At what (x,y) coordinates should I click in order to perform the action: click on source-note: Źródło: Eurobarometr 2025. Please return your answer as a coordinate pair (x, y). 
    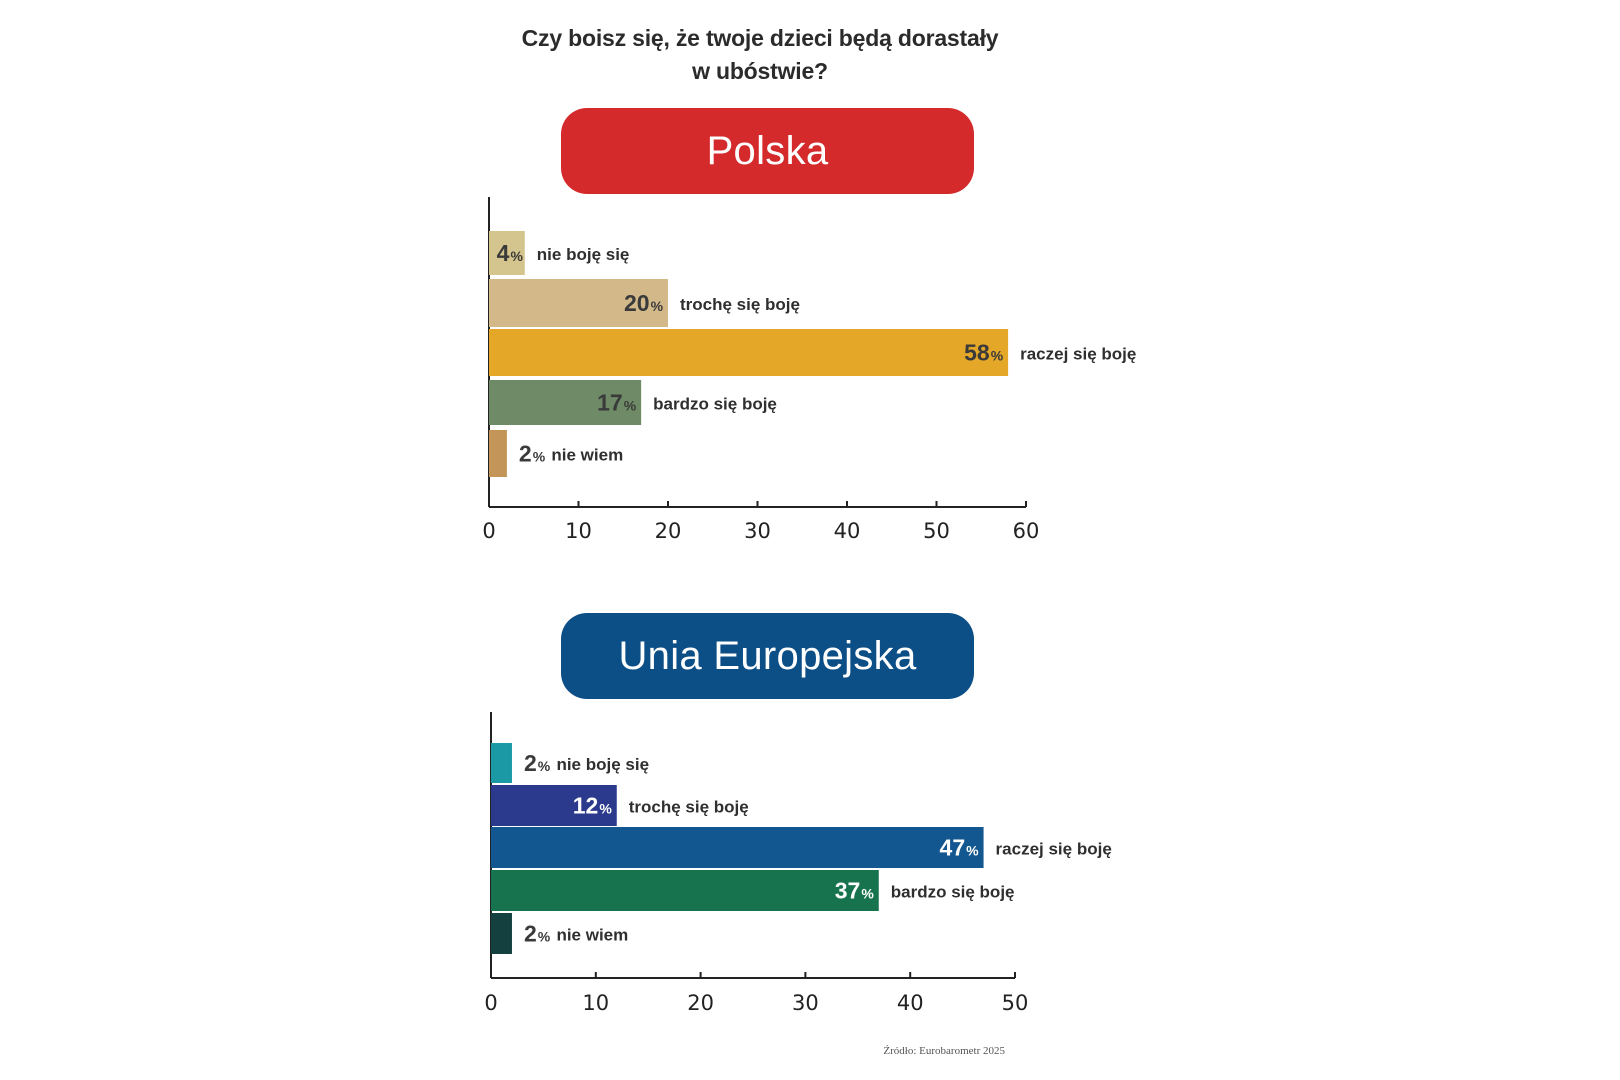
    Looking at the image, I should click on (944, 1051).